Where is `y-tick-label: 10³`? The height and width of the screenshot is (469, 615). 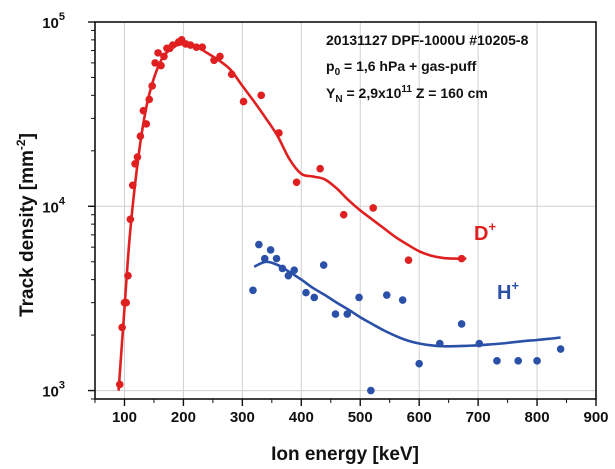
y-tick-label: 10³ is located at coordinates (53, 390).